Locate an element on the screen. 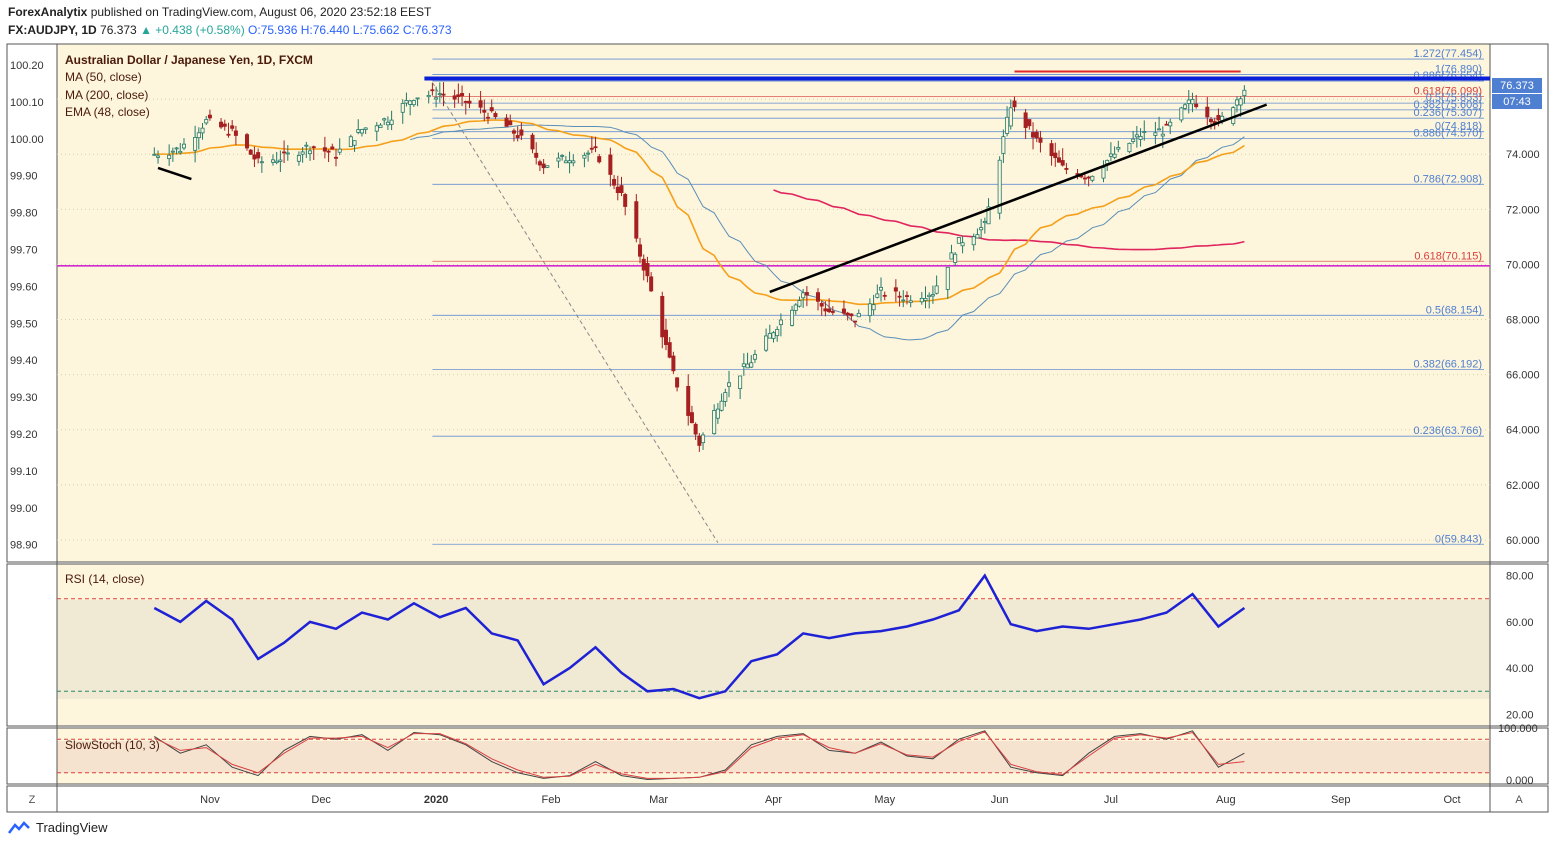  right-axis-label: 66.000 is located at coordinates (1523, 376).